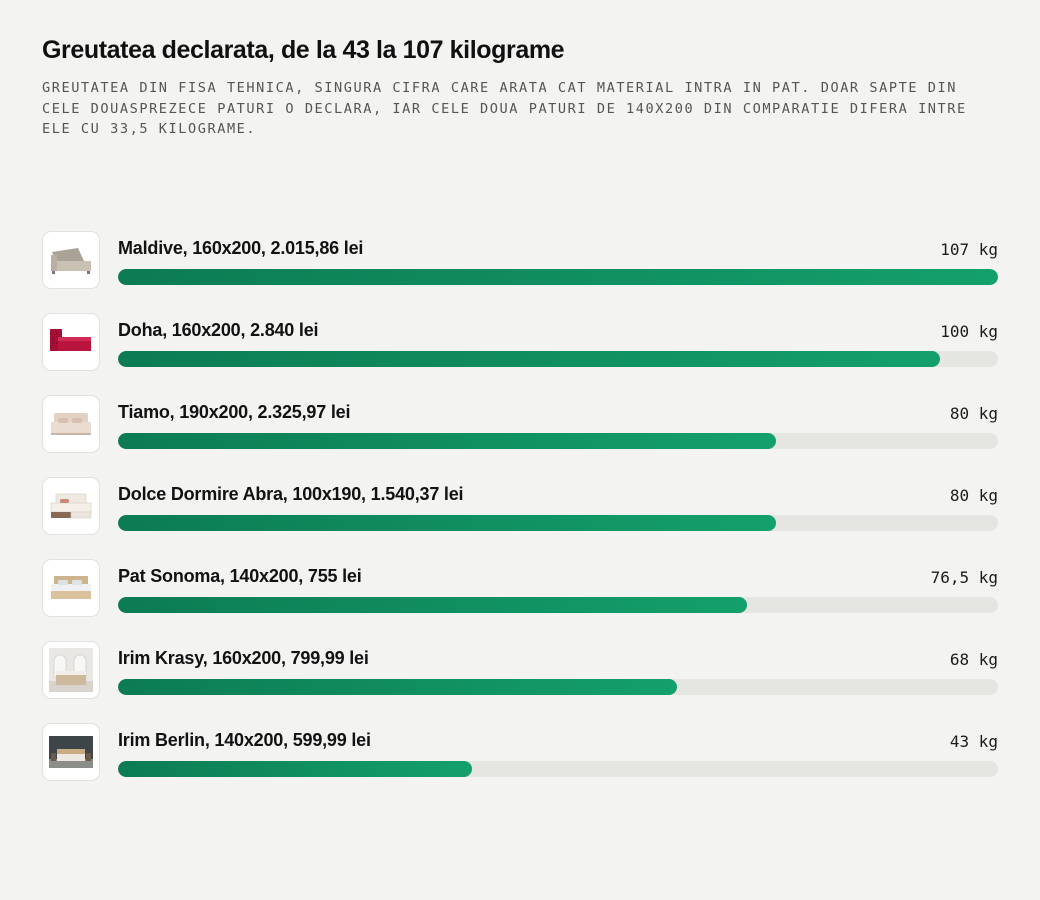 The width and height of the screenshot is (1040, 900). I want to click on bar-value-label: 107 kg, so click(969, 249).